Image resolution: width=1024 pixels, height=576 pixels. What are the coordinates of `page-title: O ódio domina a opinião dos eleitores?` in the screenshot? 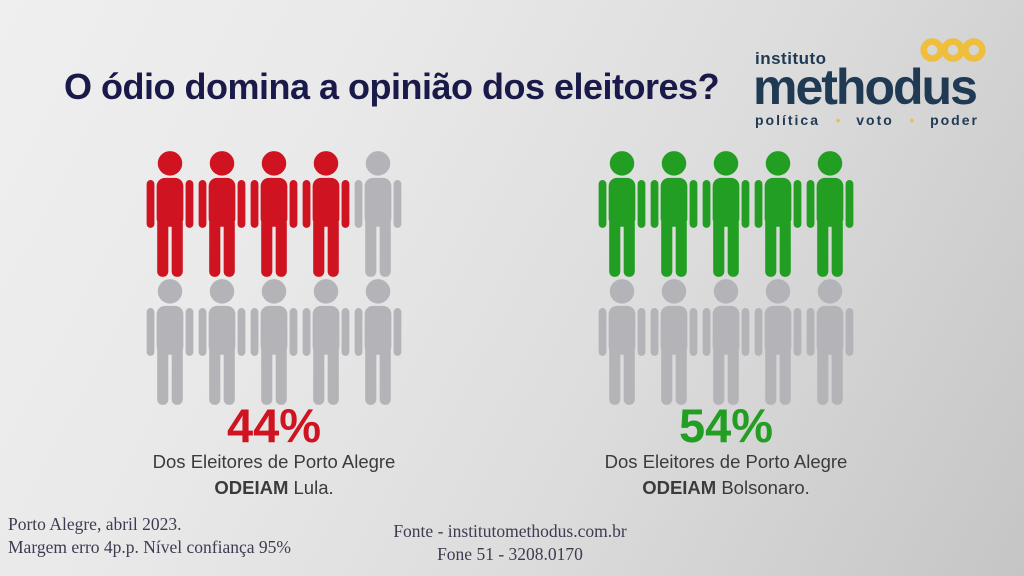 It's located at (392, 86).